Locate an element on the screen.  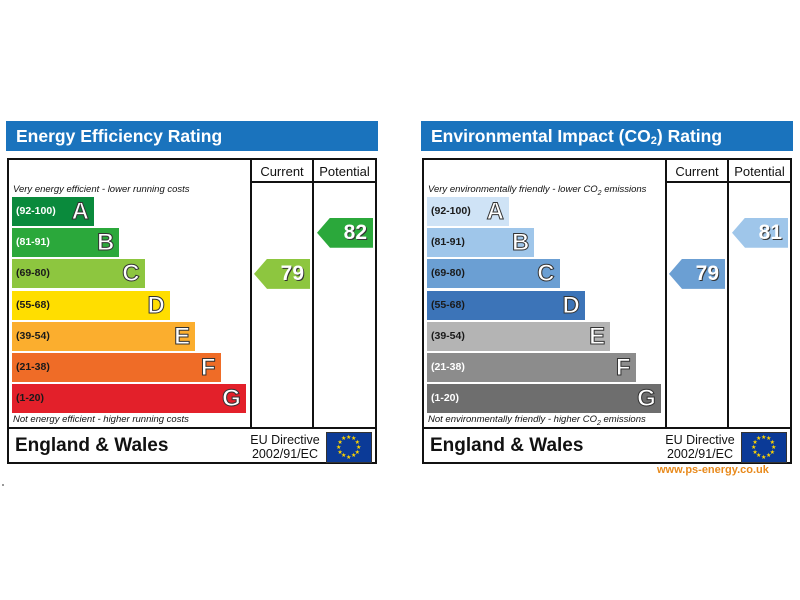
panel-title: Energy Efficiency Rating is located at coordinates (192, 136).